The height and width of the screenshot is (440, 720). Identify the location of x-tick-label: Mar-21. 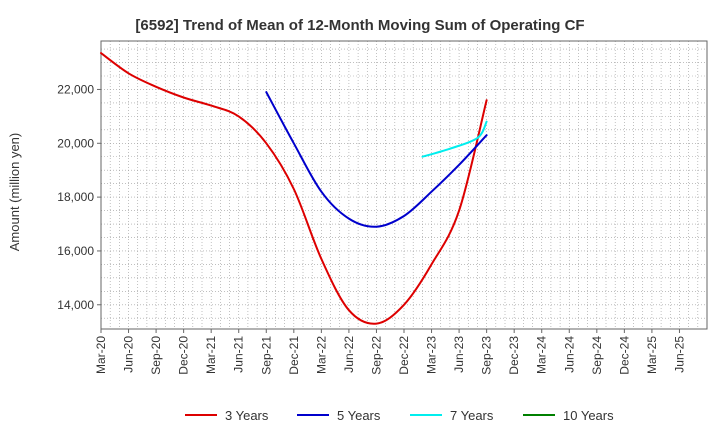
(211, 355).